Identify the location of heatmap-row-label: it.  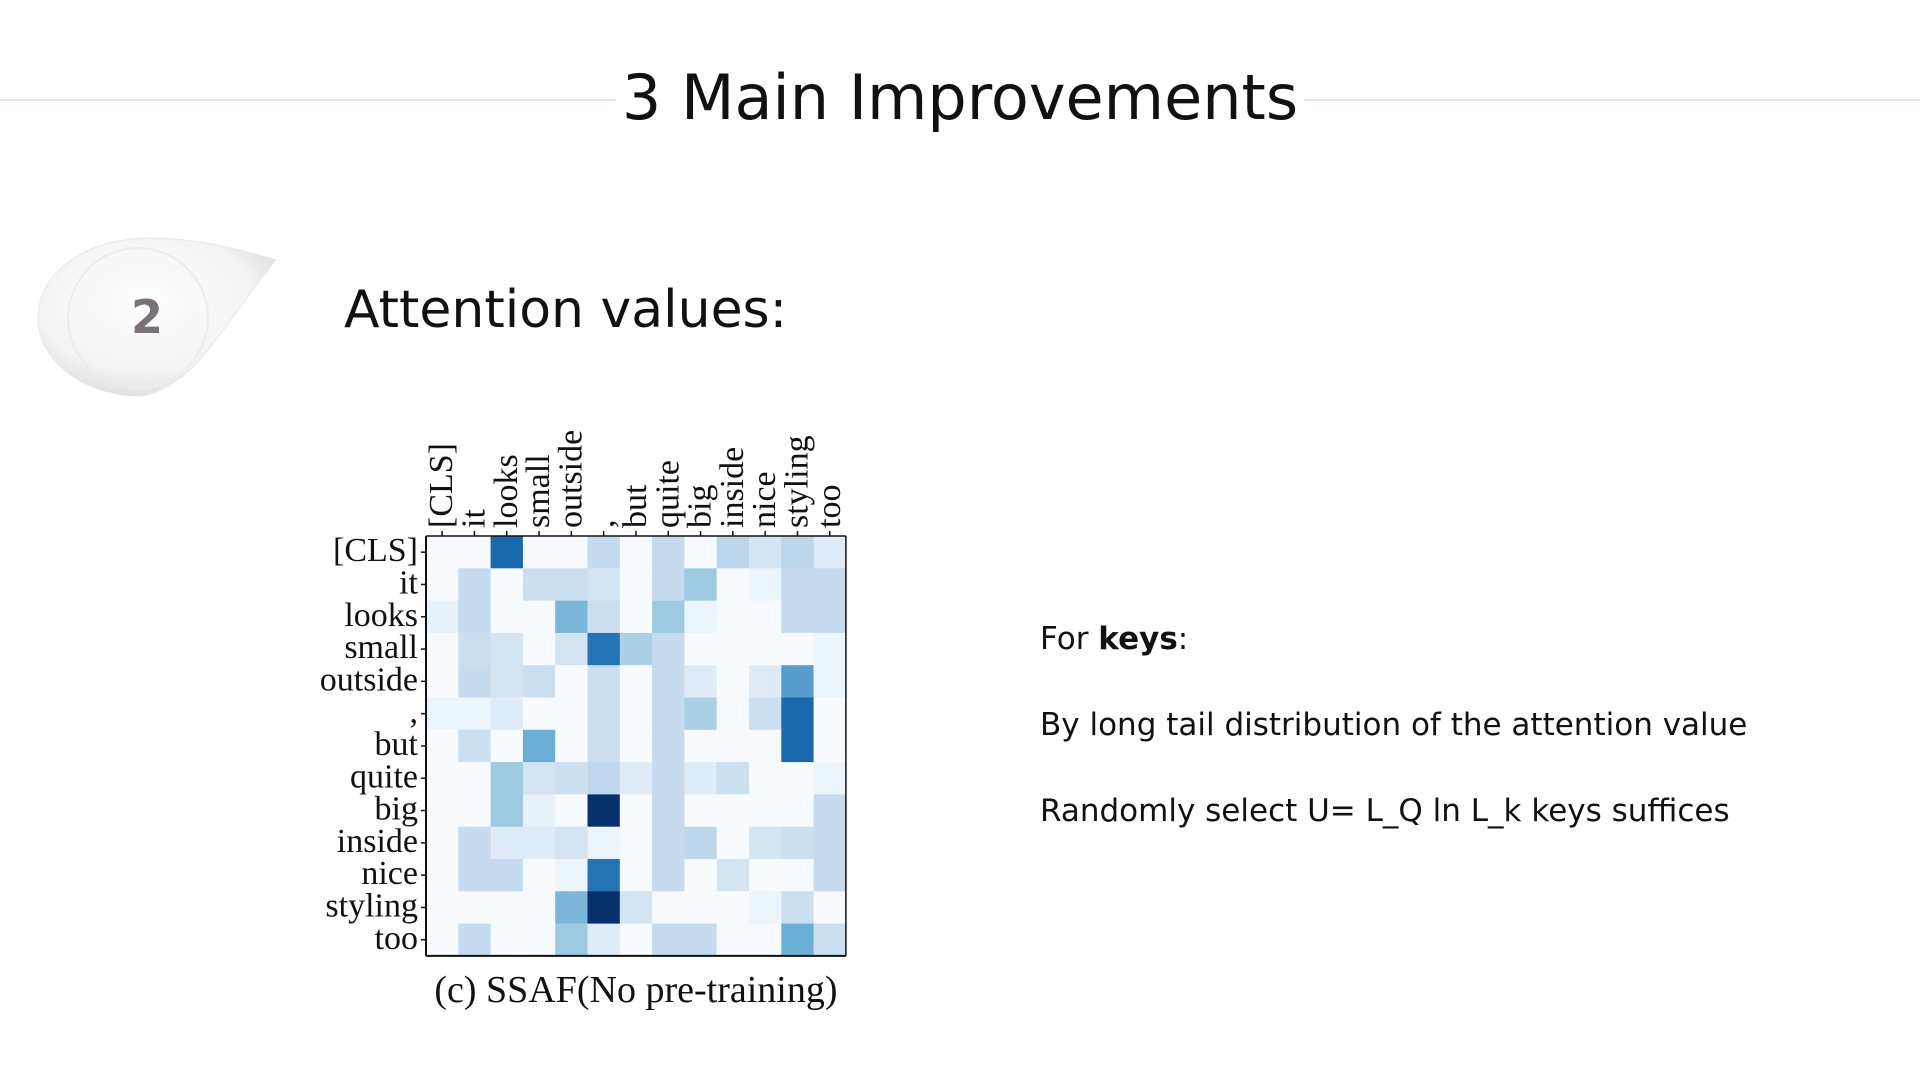
(408, 582).